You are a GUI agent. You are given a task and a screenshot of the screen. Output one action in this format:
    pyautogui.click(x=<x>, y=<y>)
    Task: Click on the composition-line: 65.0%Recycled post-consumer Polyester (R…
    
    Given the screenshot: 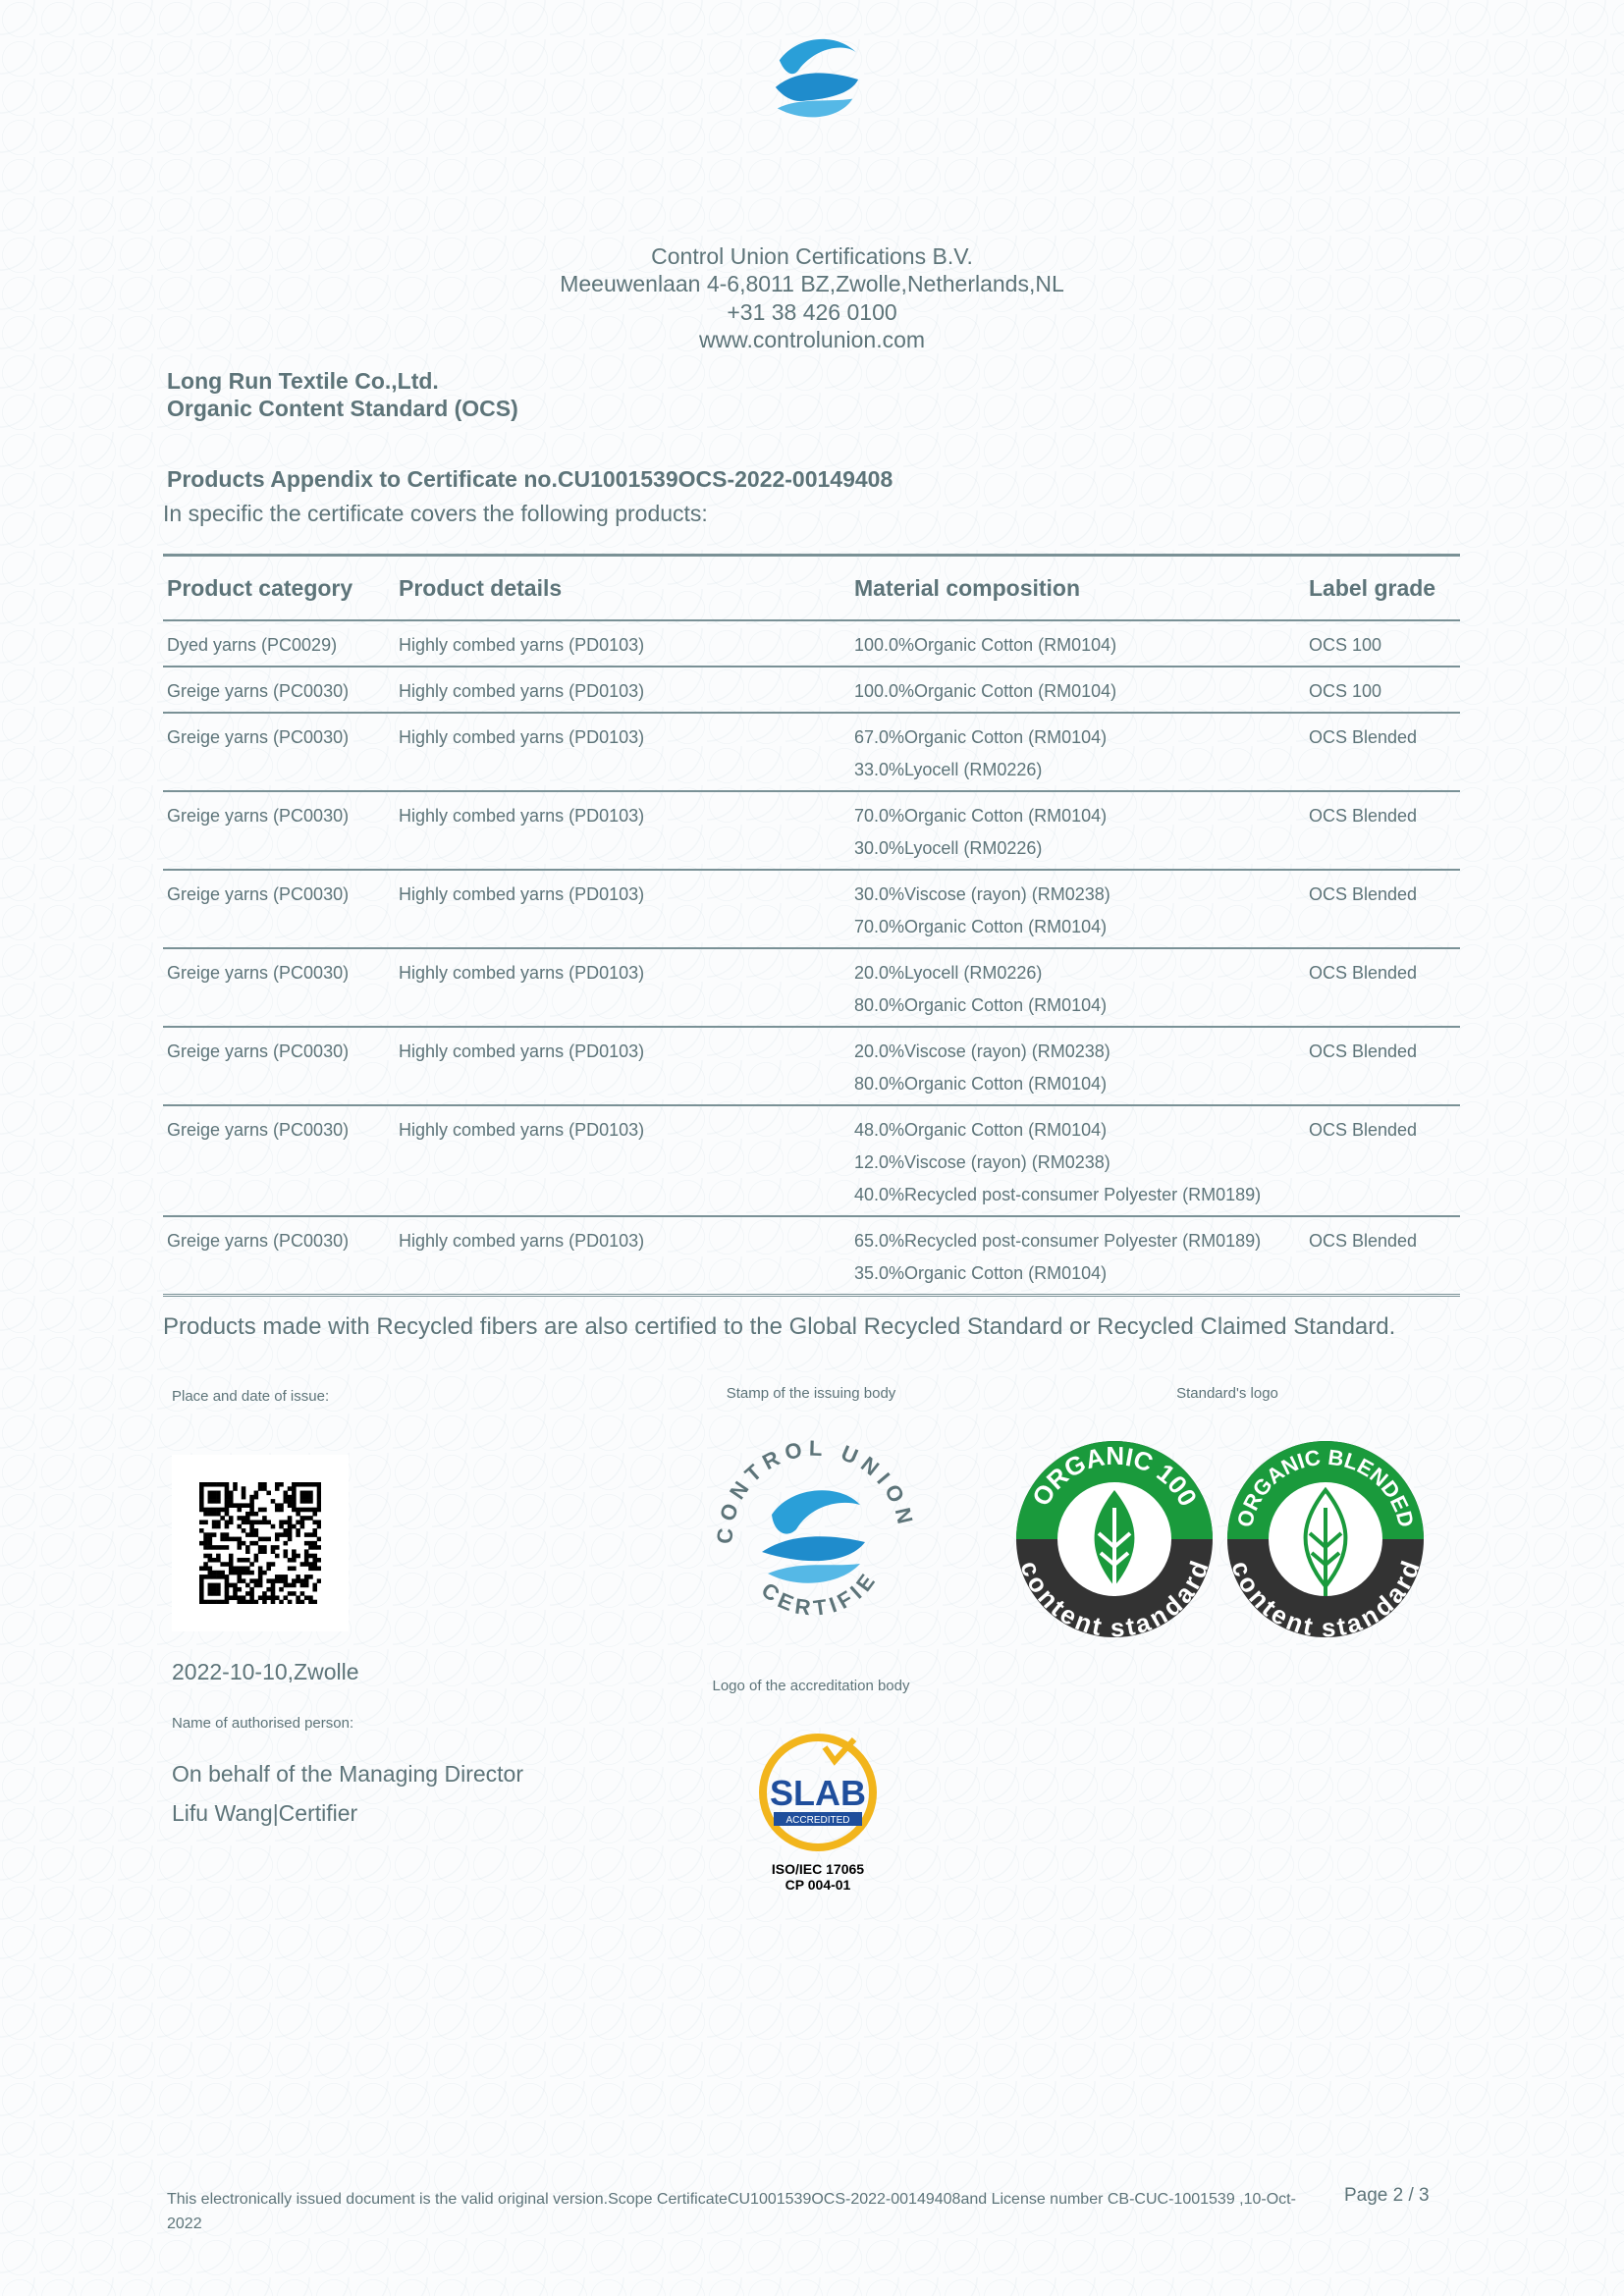 What is the action you would take?
    pyautogui.click(x=1058, y=1241)
    